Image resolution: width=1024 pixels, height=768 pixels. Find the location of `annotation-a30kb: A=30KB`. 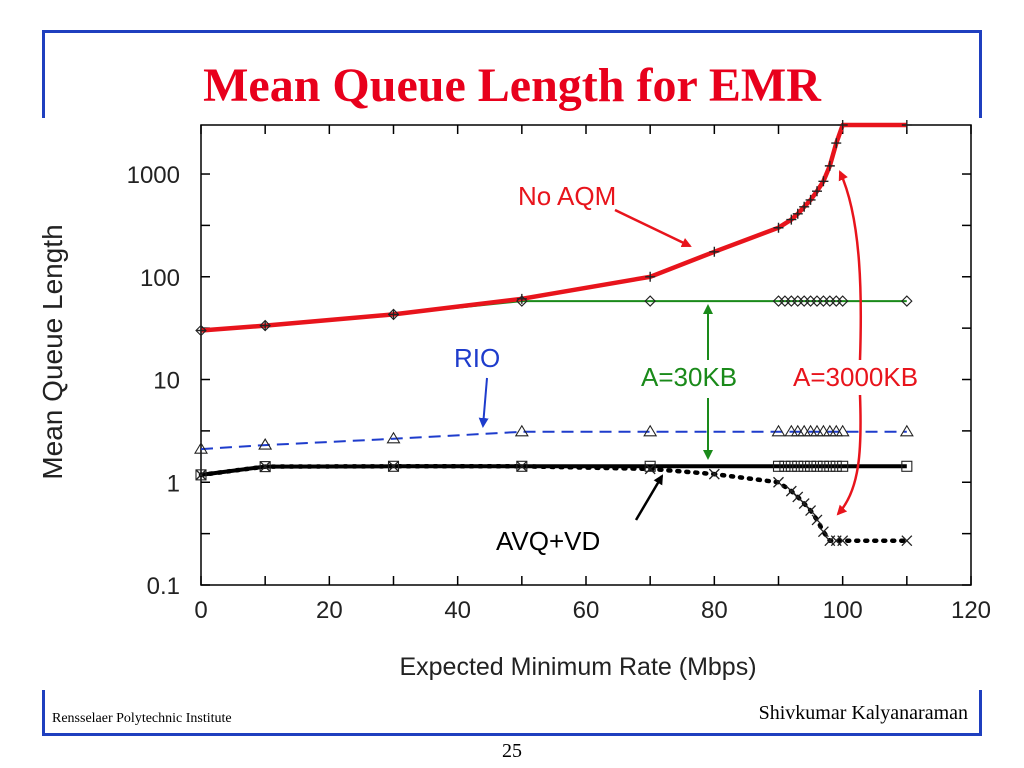

annotation-a30kb: A=30KB is located at coordinates (689, 377).